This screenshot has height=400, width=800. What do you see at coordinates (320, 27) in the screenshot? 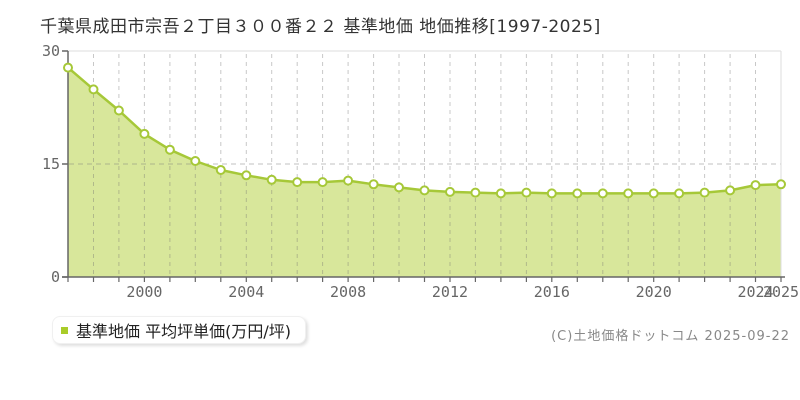
I see `chart-title: 千葉県成田市宗吾２丁目３００番２２ 基準地価 地価推移[1997-2025]` at bounding box center [320, 27].